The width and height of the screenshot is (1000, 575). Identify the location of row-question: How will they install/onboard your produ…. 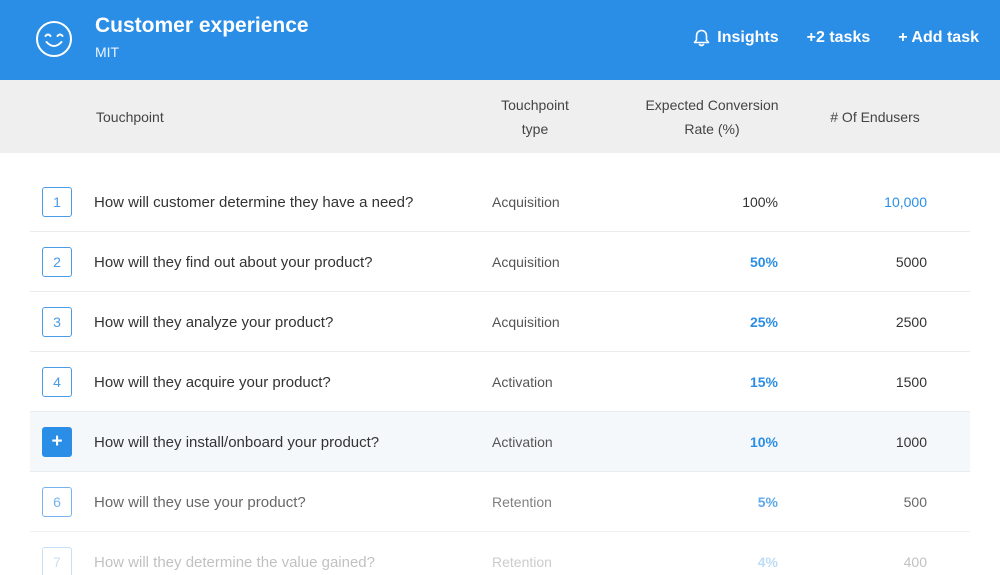
(237, 442).